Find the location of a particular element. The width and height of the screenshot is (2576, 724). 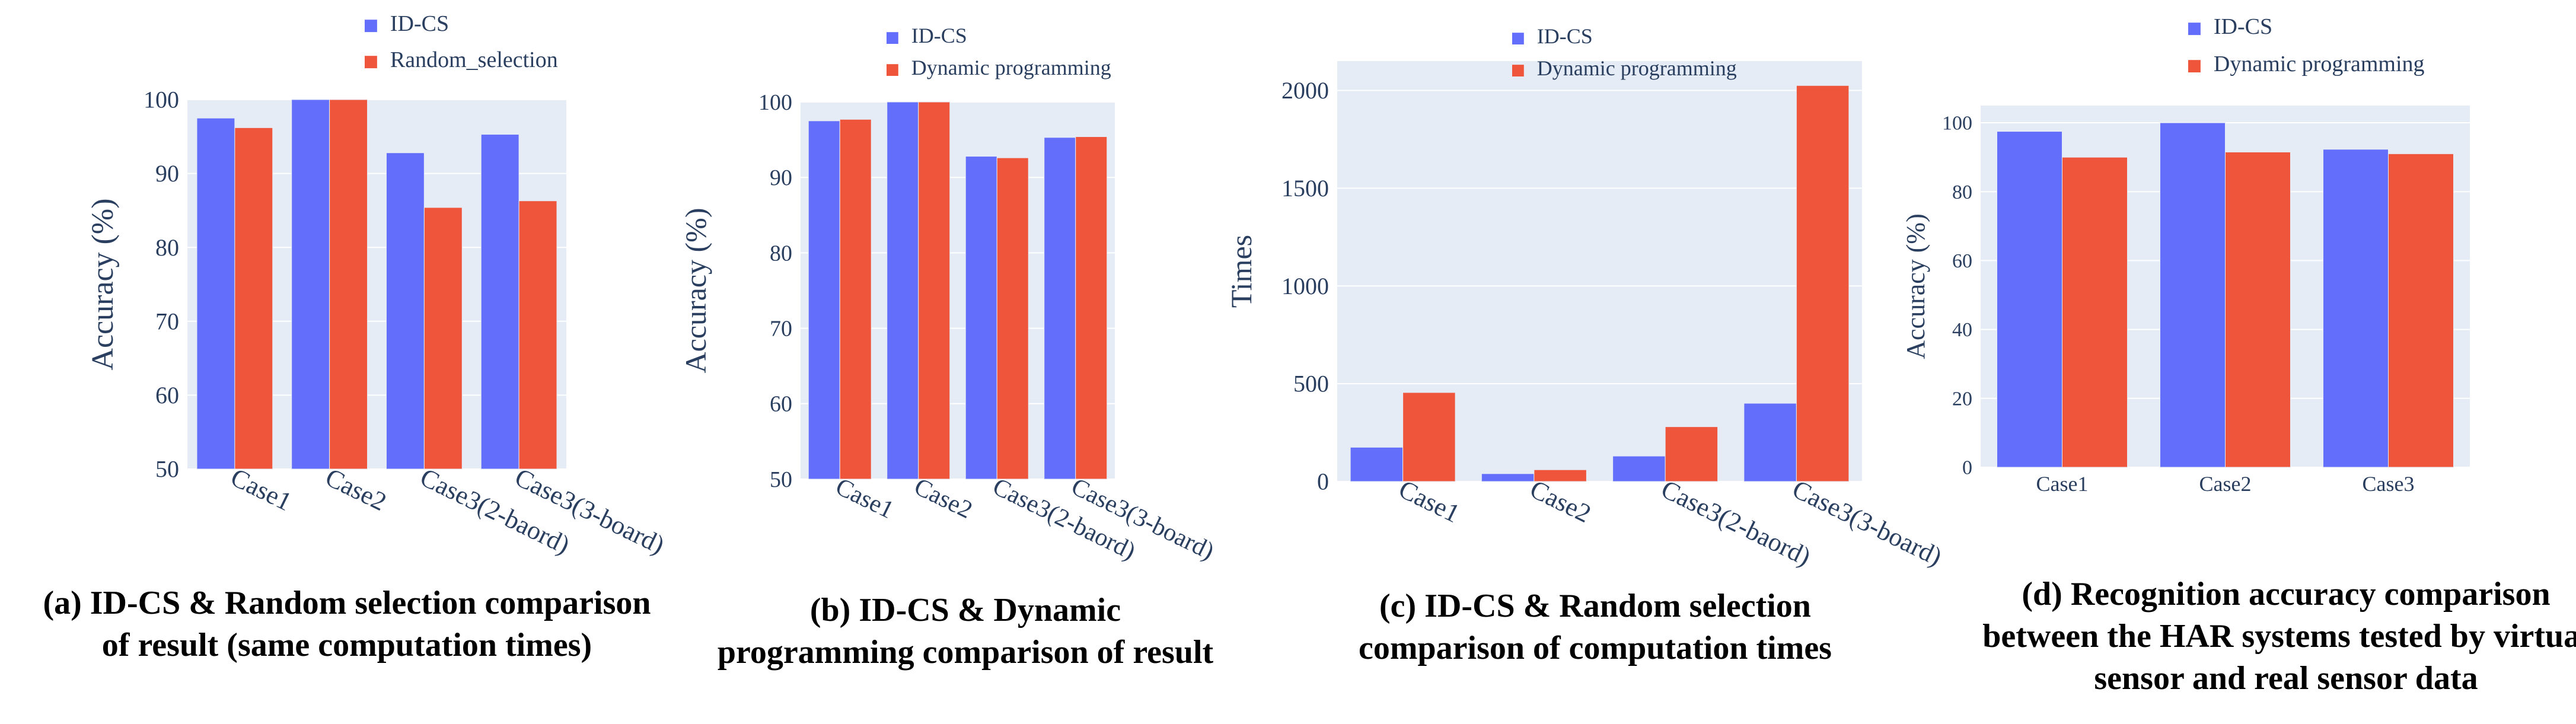

y-tick-label: 500 is located at coordinates (1311, 384).